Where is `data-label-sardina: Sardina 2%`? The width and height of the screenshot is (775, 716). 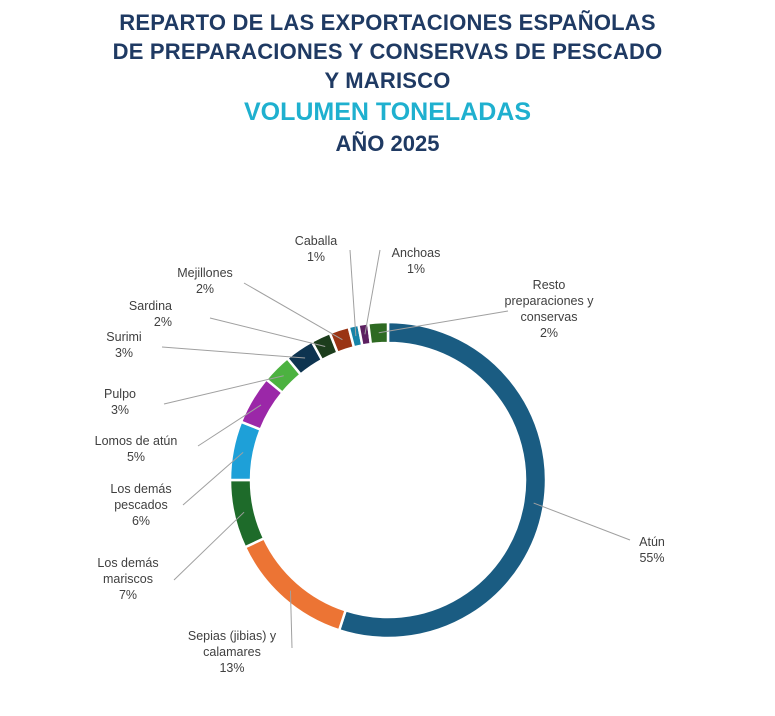 data-label-sardina: Sardina 2% is located at coordinates (150, 314).